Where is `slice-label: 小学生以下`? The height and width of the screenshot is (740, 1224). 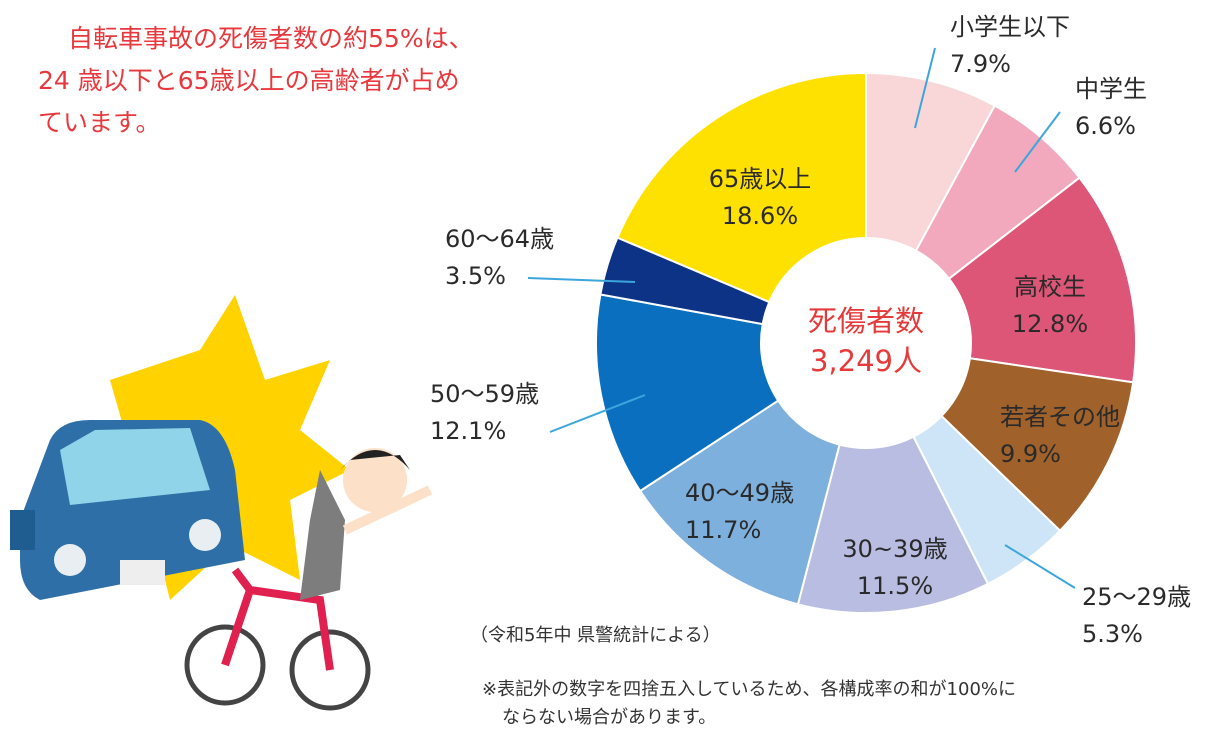 slice-label: 小学生以下 is located at coordinates (1010, 27).